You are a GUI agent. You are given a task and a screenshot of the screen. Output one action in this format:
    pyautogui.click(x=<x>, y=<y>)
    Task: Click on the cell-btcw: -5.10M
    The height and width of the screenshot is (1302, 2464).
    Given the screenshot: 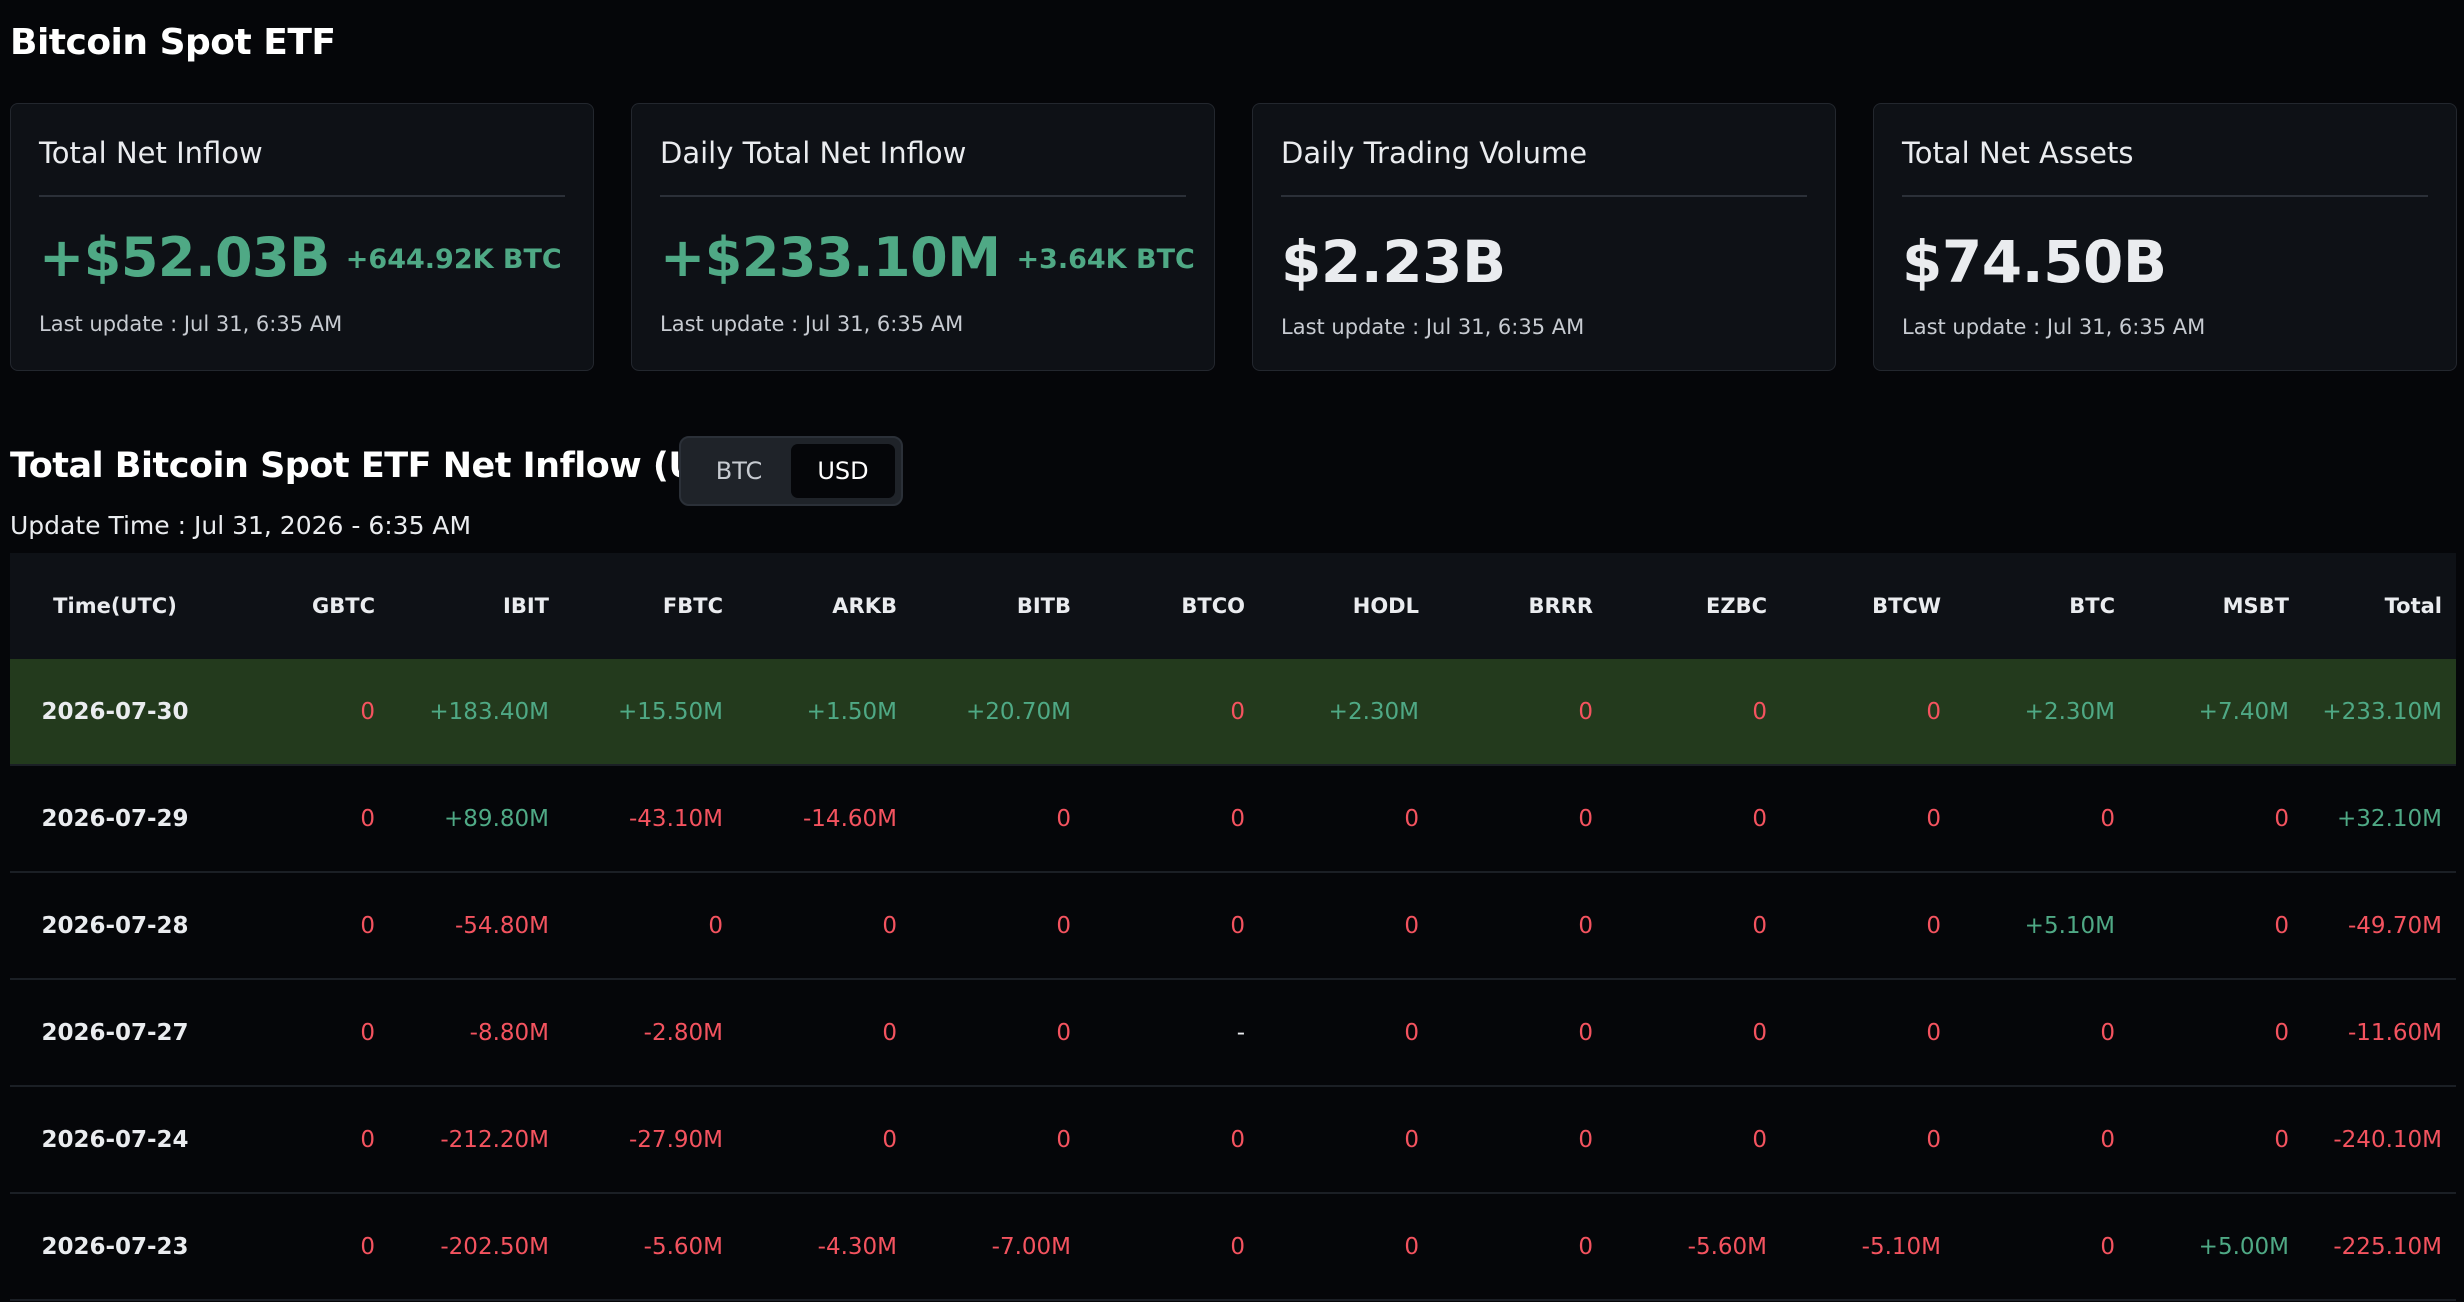 What is the action you would take?
    pyautogui.click(x=1901, y=1246)
    